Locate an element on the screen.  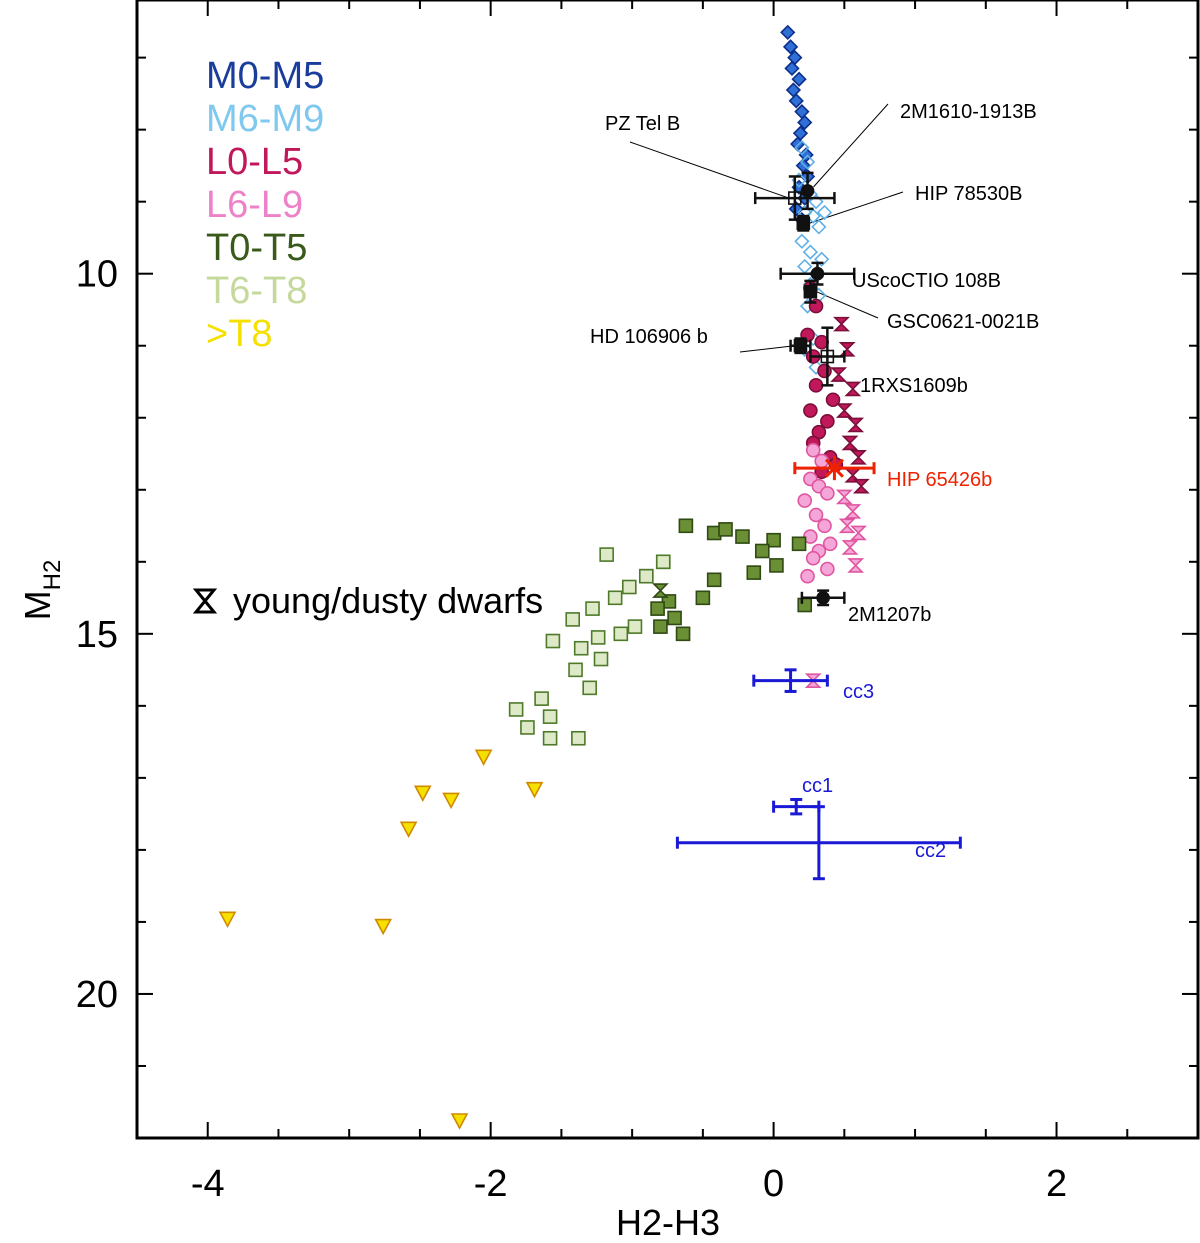
y-axis-label: MH2 is located at coordinates (41, 590).